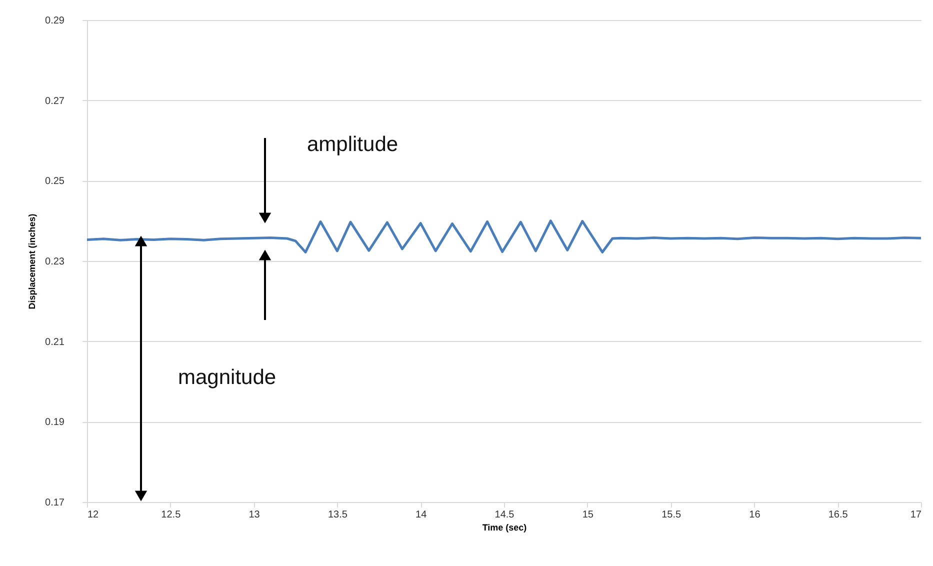  I want to click on x-tick-label: 13.5, so click(338, 515).